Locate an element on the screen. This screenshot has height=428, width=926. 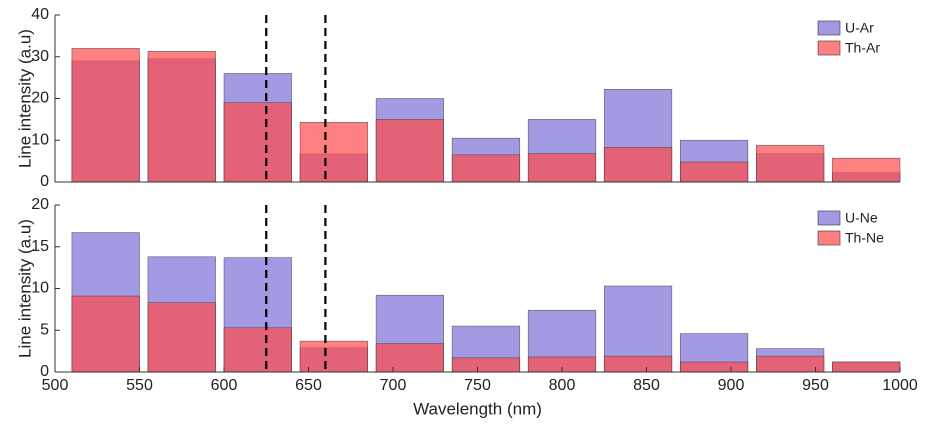
x-tick-label: 650 is located at coordinates (308, 385).